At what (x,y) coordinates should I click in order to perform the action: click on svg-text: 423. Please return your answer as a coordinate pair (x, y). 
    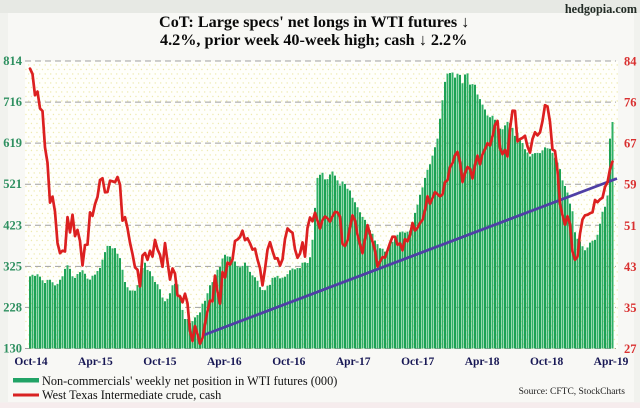
    Looking at the image, I should click on (12, 225).